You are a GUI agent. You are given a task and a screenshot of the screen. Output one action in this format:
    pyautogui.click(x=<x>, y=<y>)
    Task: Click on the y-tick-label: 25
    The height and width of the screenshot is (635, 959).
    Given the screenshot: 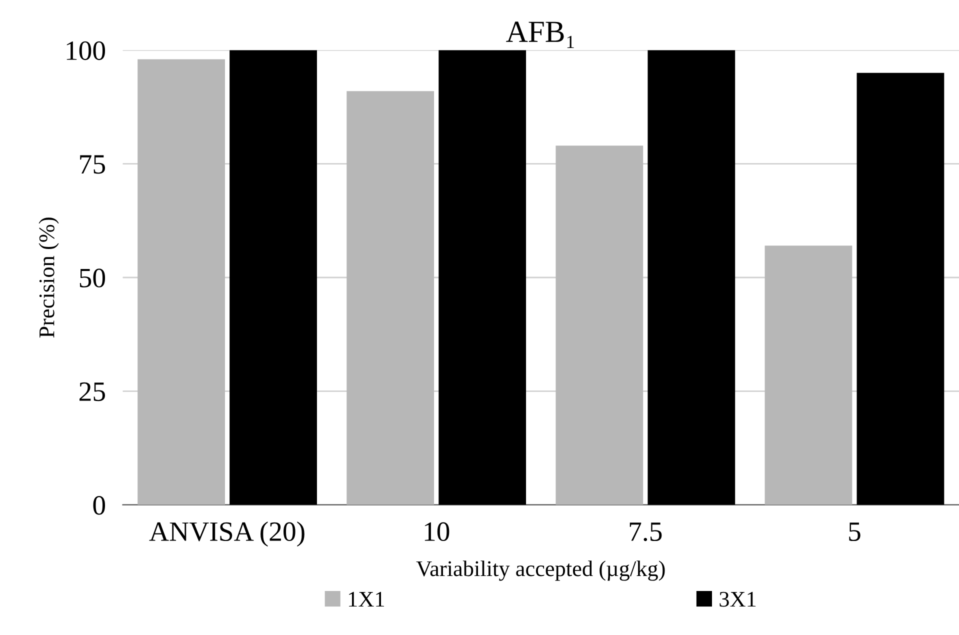 What is the action you would take?
    pyautogui.click(x=92, y=392)
    